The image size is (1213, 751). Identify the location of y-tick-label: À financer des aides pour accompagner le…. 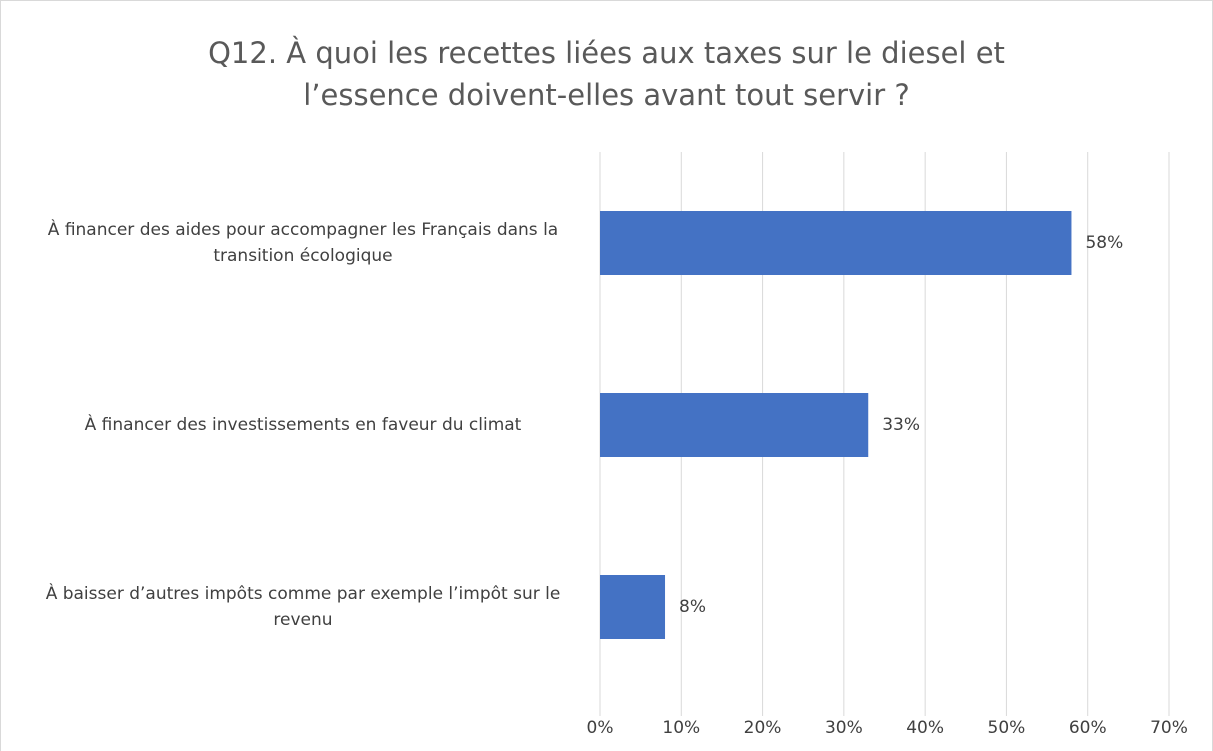
(303, 243).